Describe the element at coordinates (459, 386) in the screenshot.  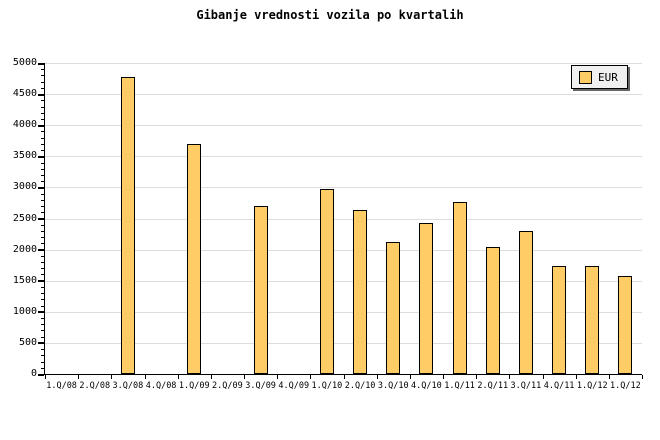
I see `x-axis-tick-label: 1.Q/11` at that location.